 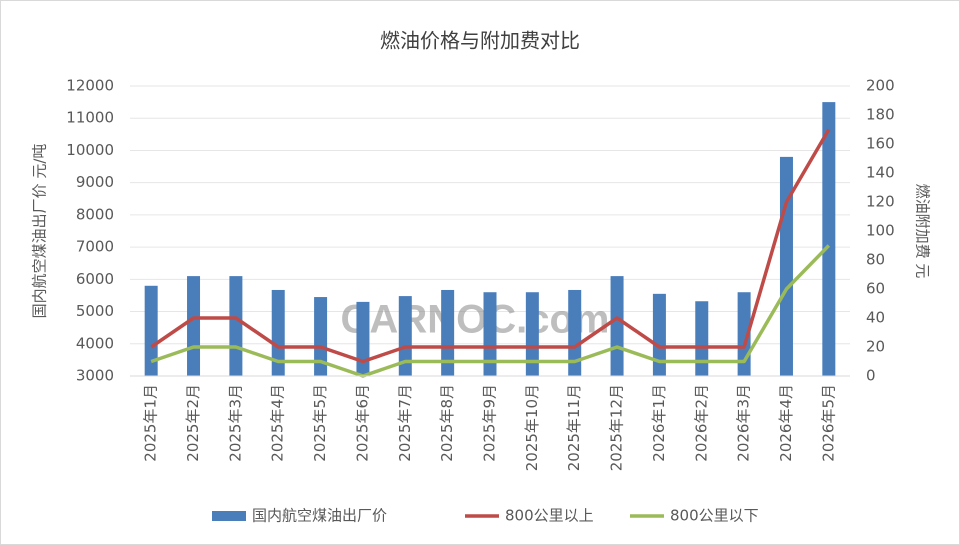 I want to click on y2-tick-label: 200, so click(x=880, y=86).